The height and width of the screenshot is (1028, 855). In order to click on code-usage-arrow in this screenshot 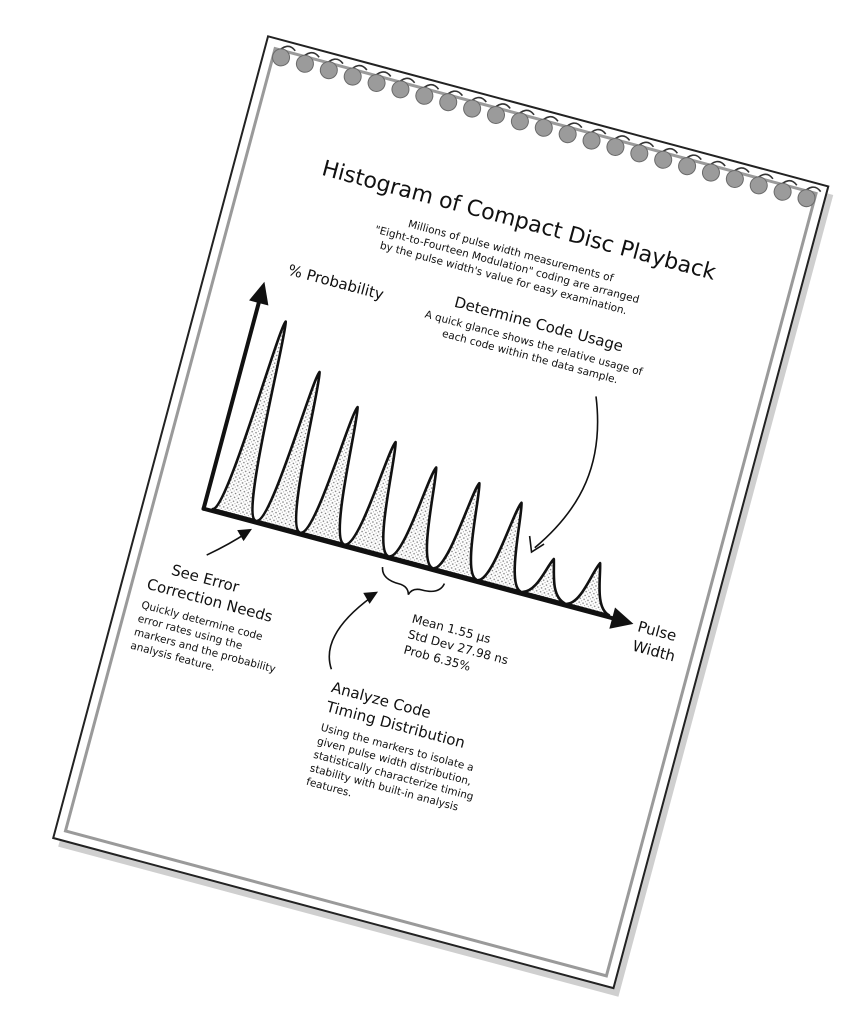, I will do `click(566, 472)`.